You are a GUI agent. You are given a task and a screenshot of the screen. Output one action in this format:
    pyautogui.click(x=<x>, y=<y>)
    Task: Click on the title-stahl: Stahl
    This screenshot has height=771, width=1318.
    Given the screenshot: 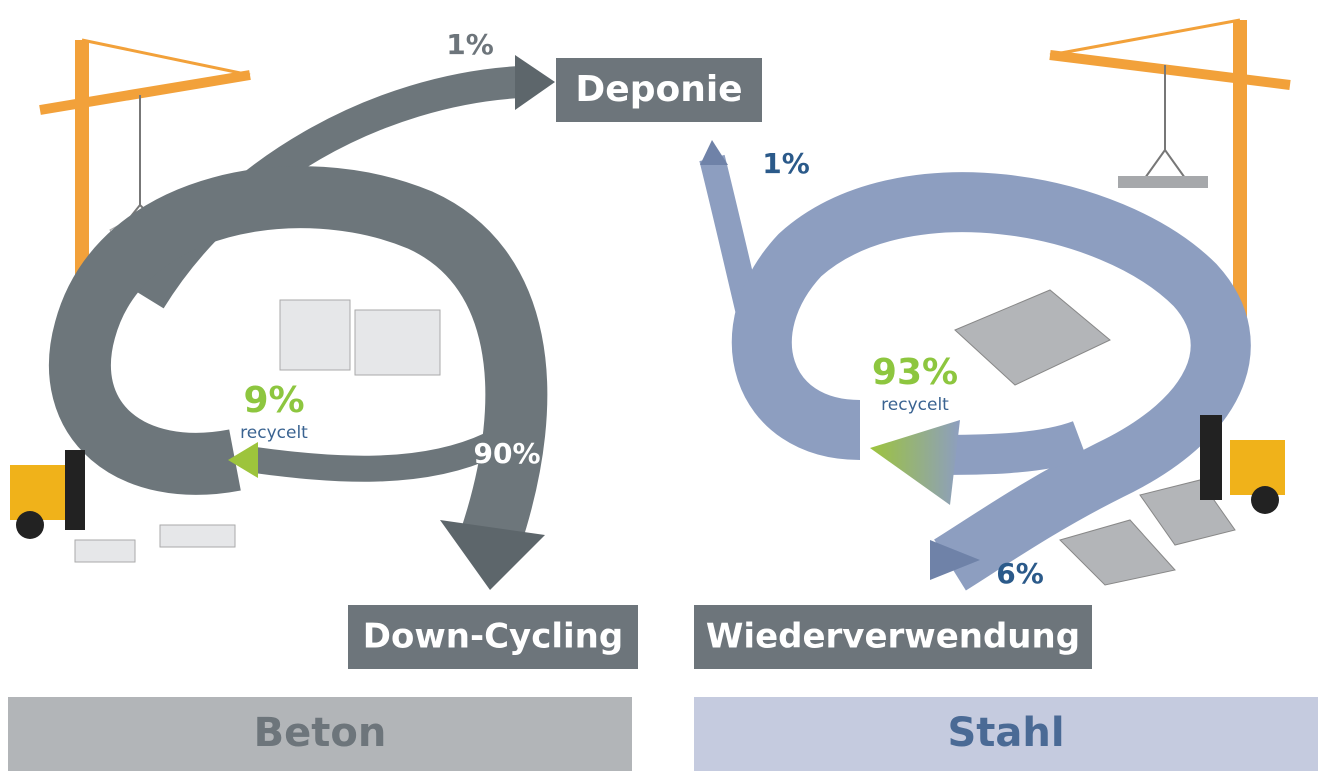 What is the action you would take?
    pyautogui.click(x=1005, y=733)
    